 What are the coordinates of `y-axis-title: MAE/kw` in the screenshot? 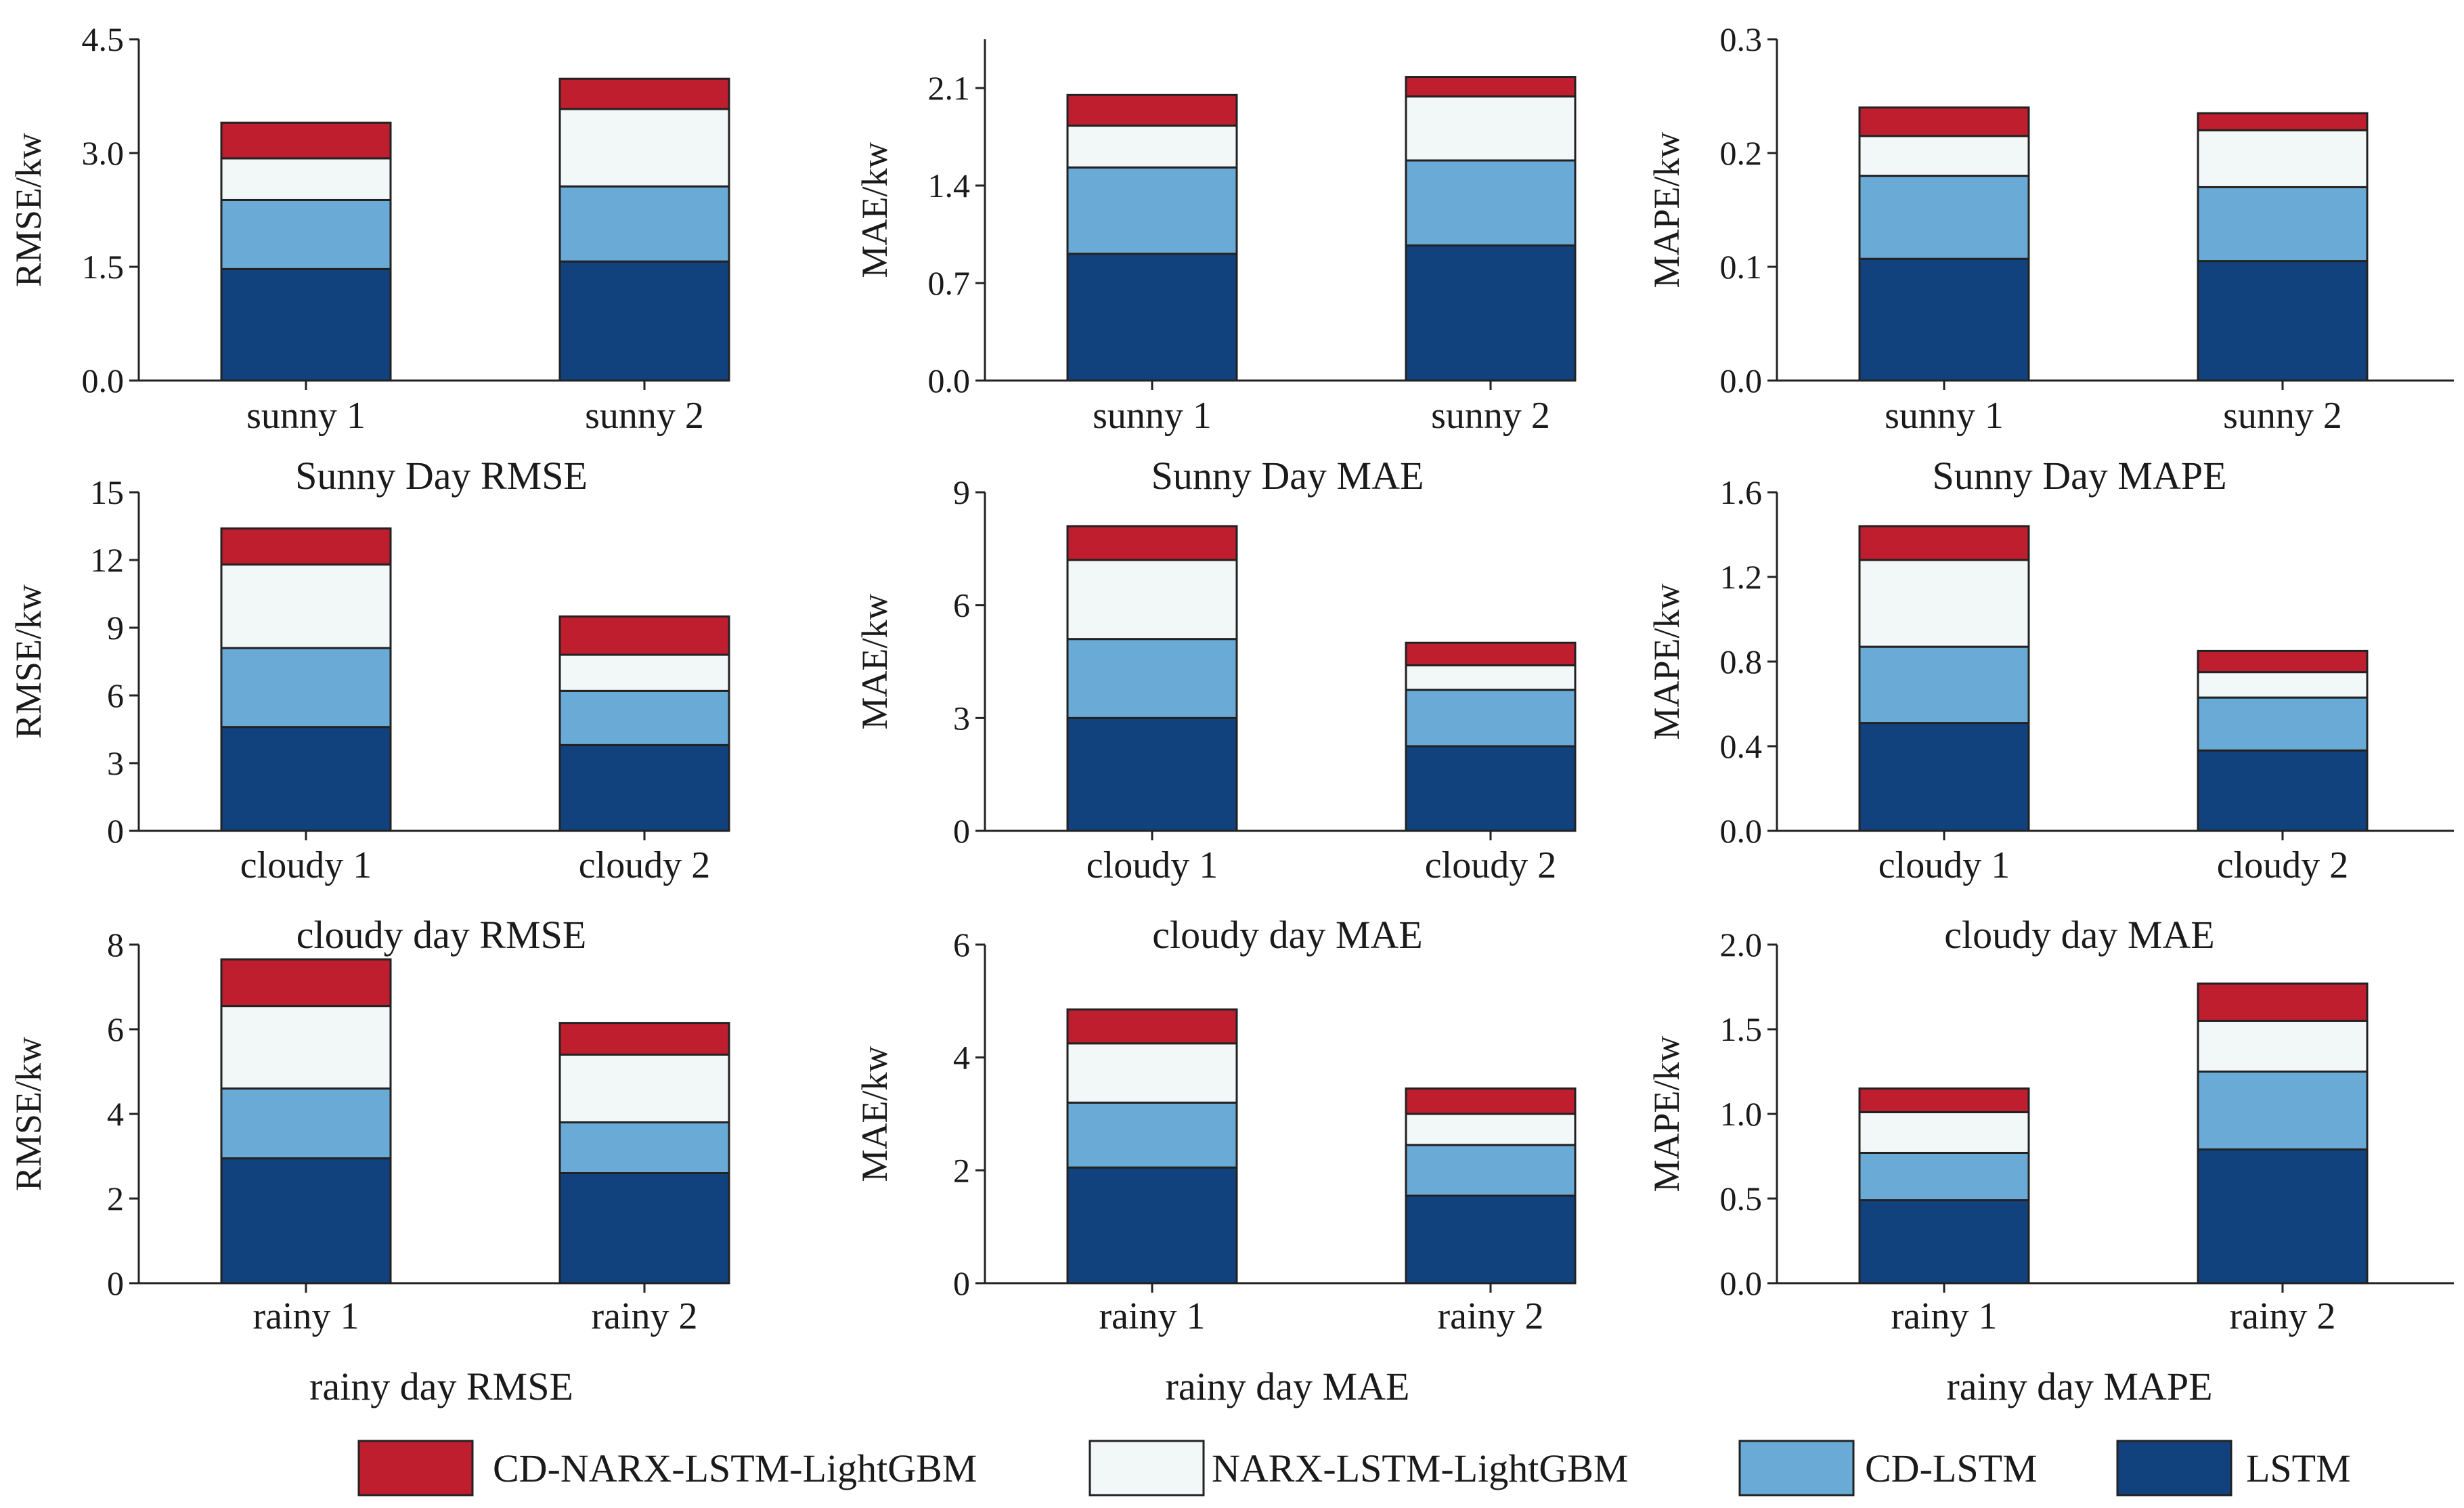 It's located at (874, 1114).